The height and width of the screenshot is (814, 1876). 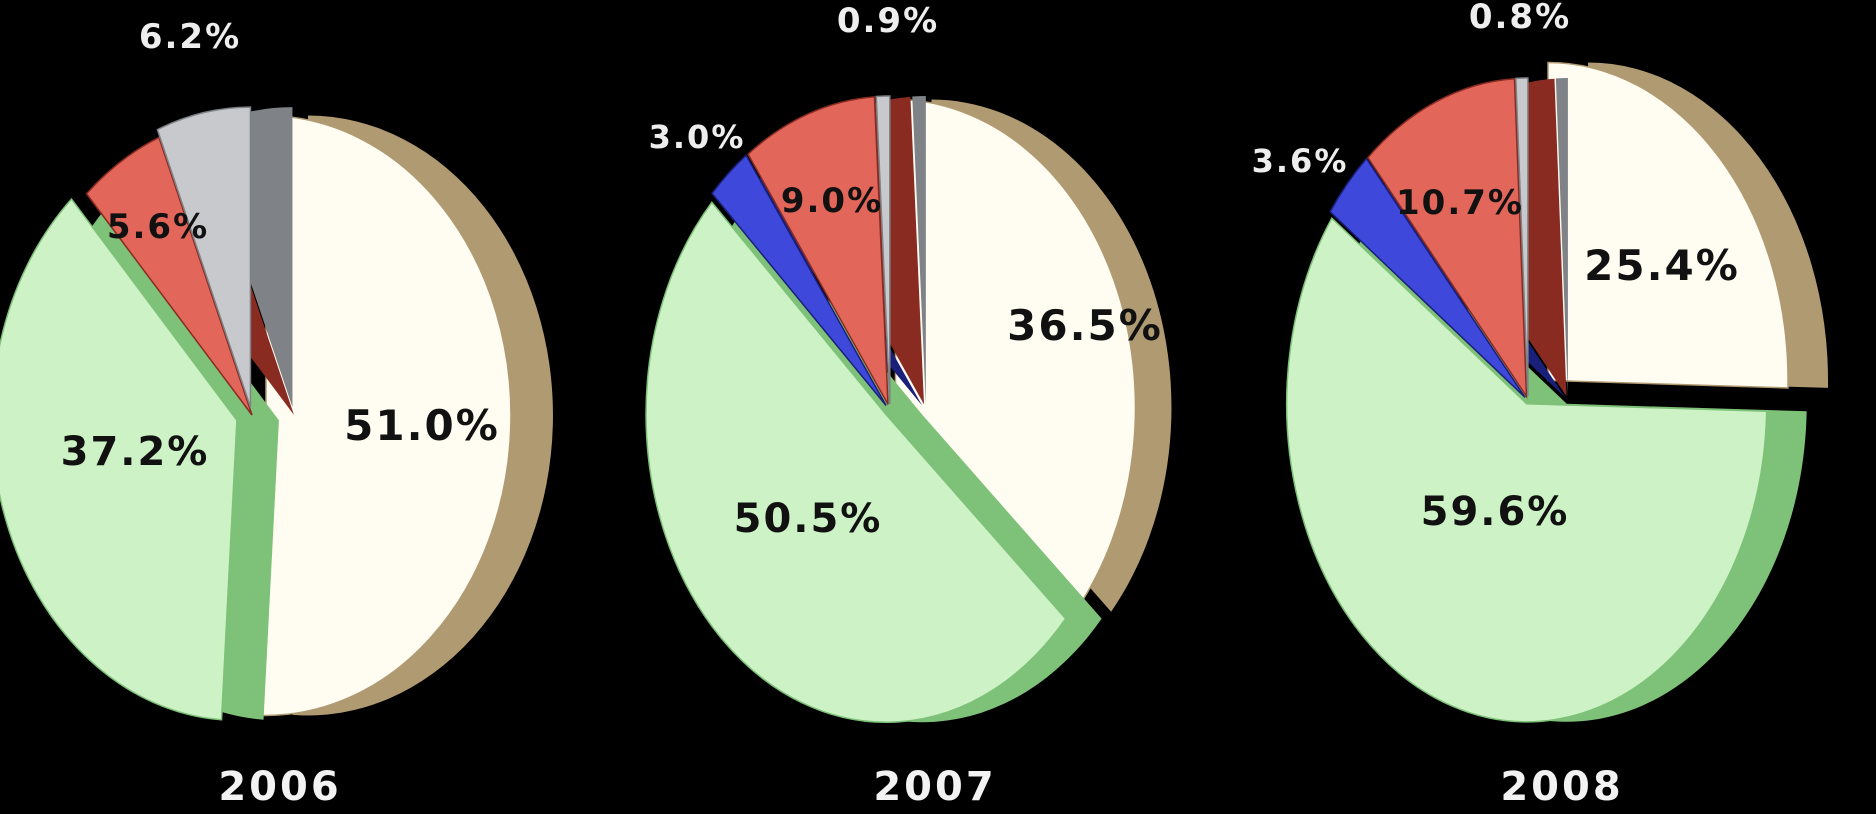 I want to click on slice-label: 10.7%, so click(x=1460, y=203).